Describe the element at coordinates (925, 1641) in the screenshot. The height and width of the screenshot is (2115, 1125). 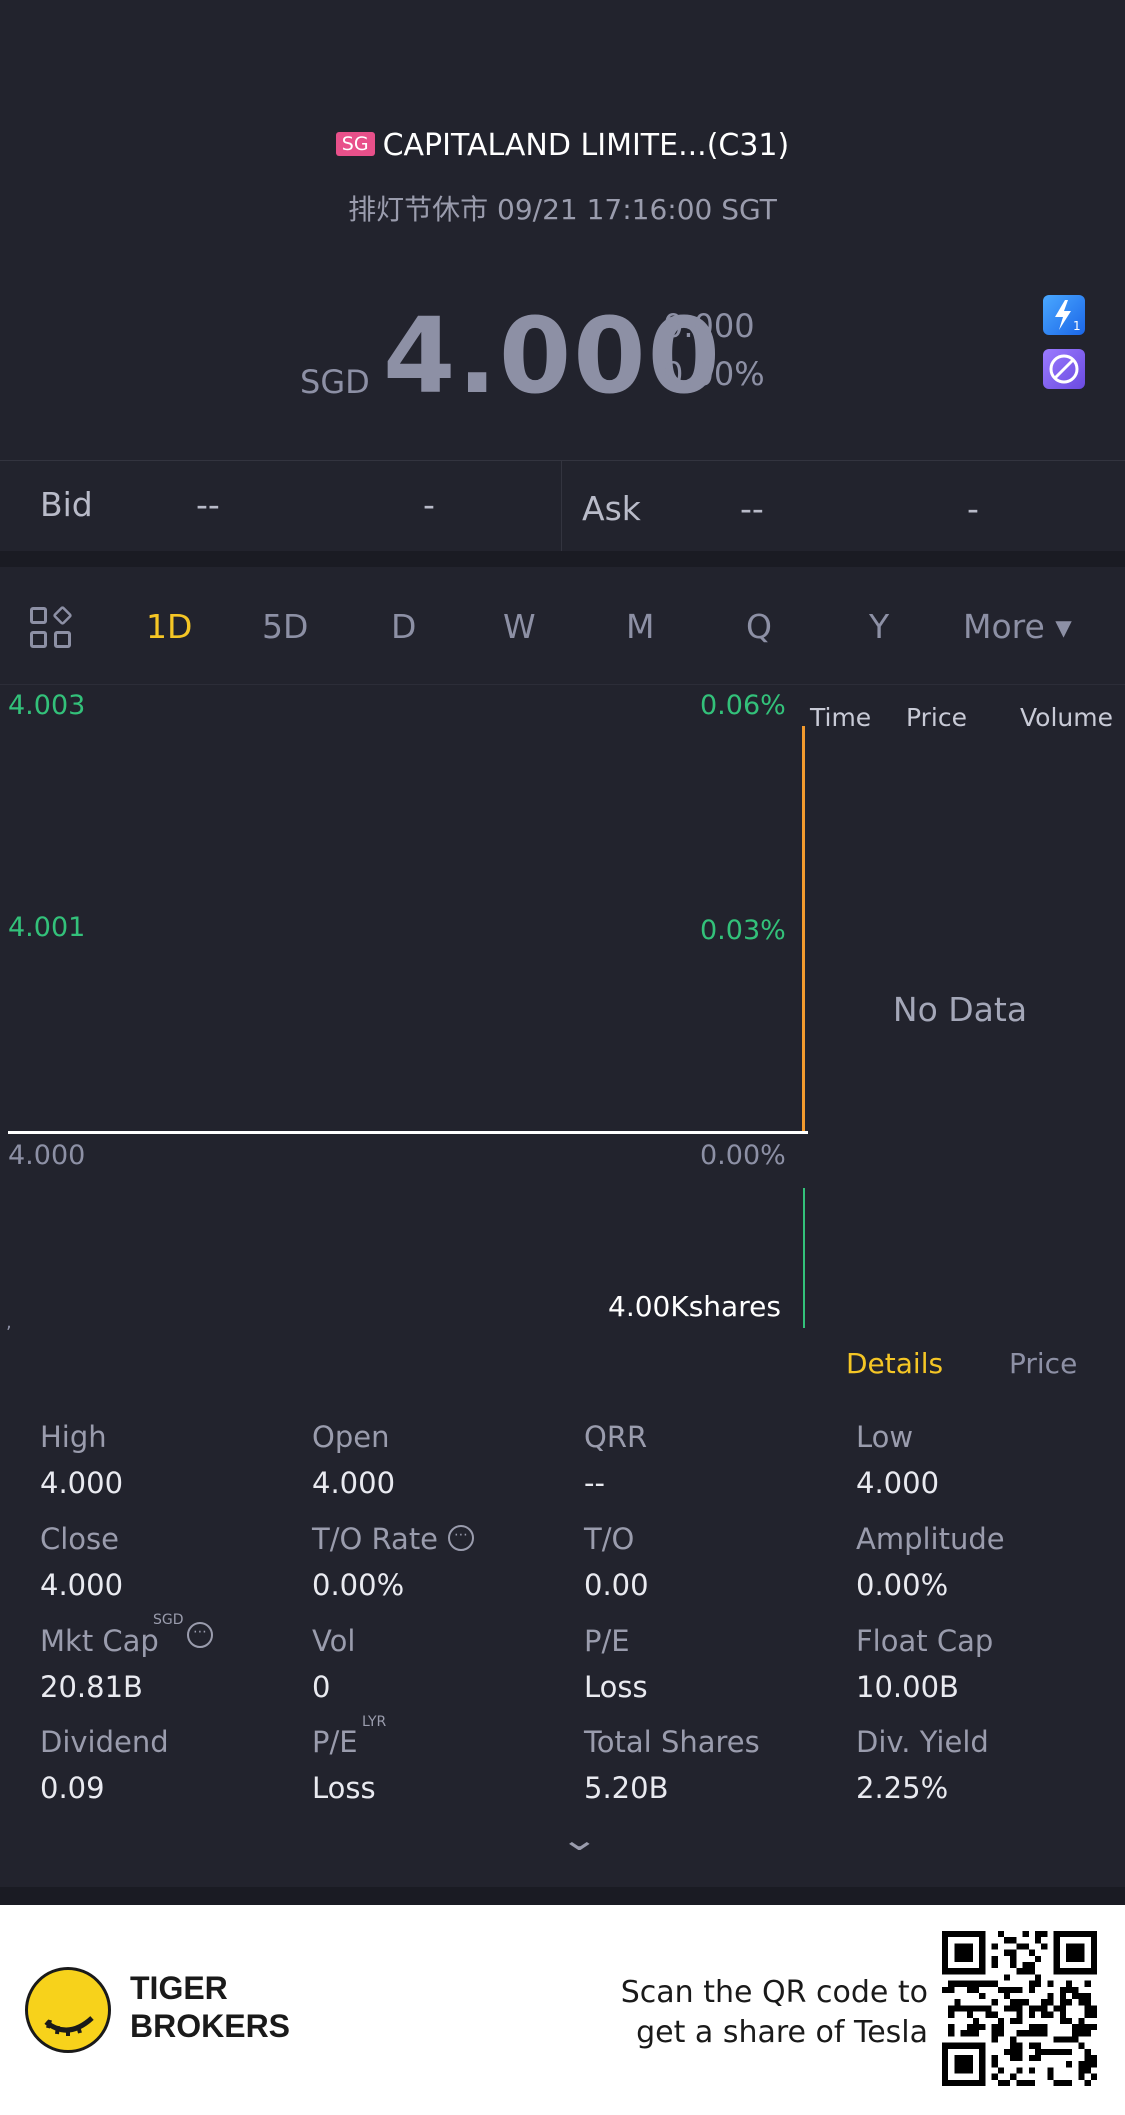
I see `stat-label-float-cap: Float Cap` at that location.